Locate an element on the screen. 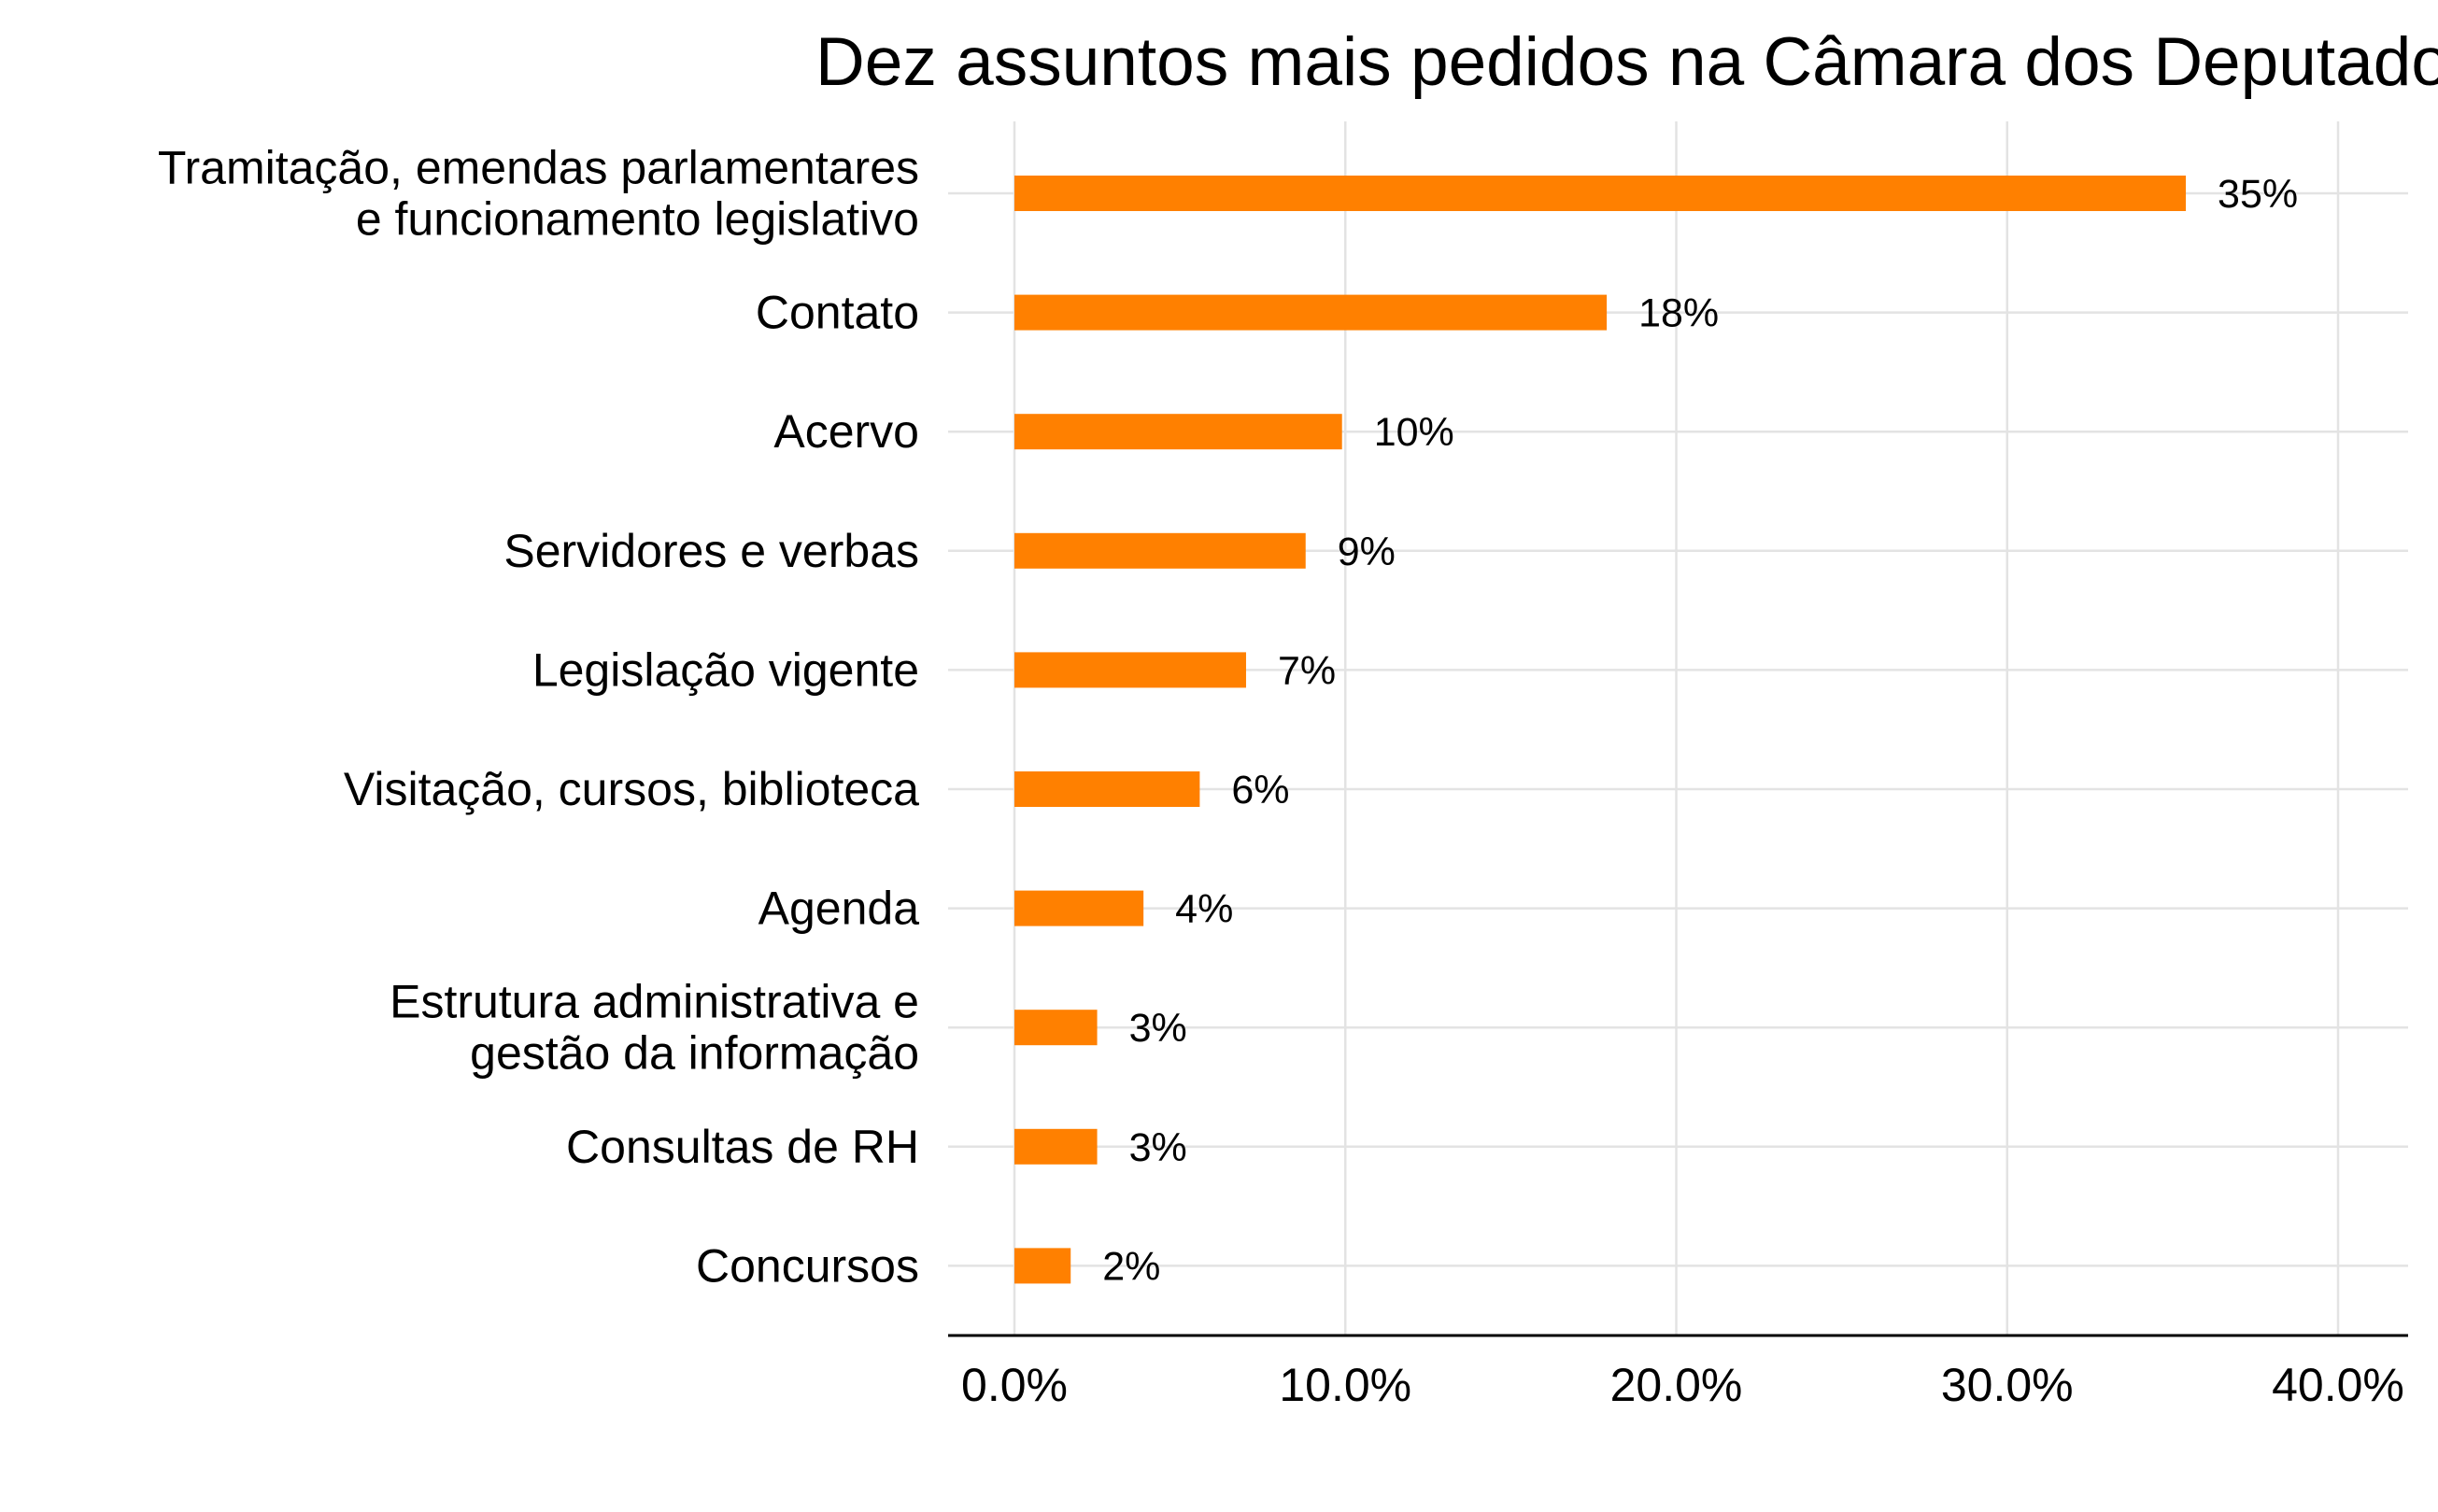  data-label: 35% is located at coordinates (2258, 195).